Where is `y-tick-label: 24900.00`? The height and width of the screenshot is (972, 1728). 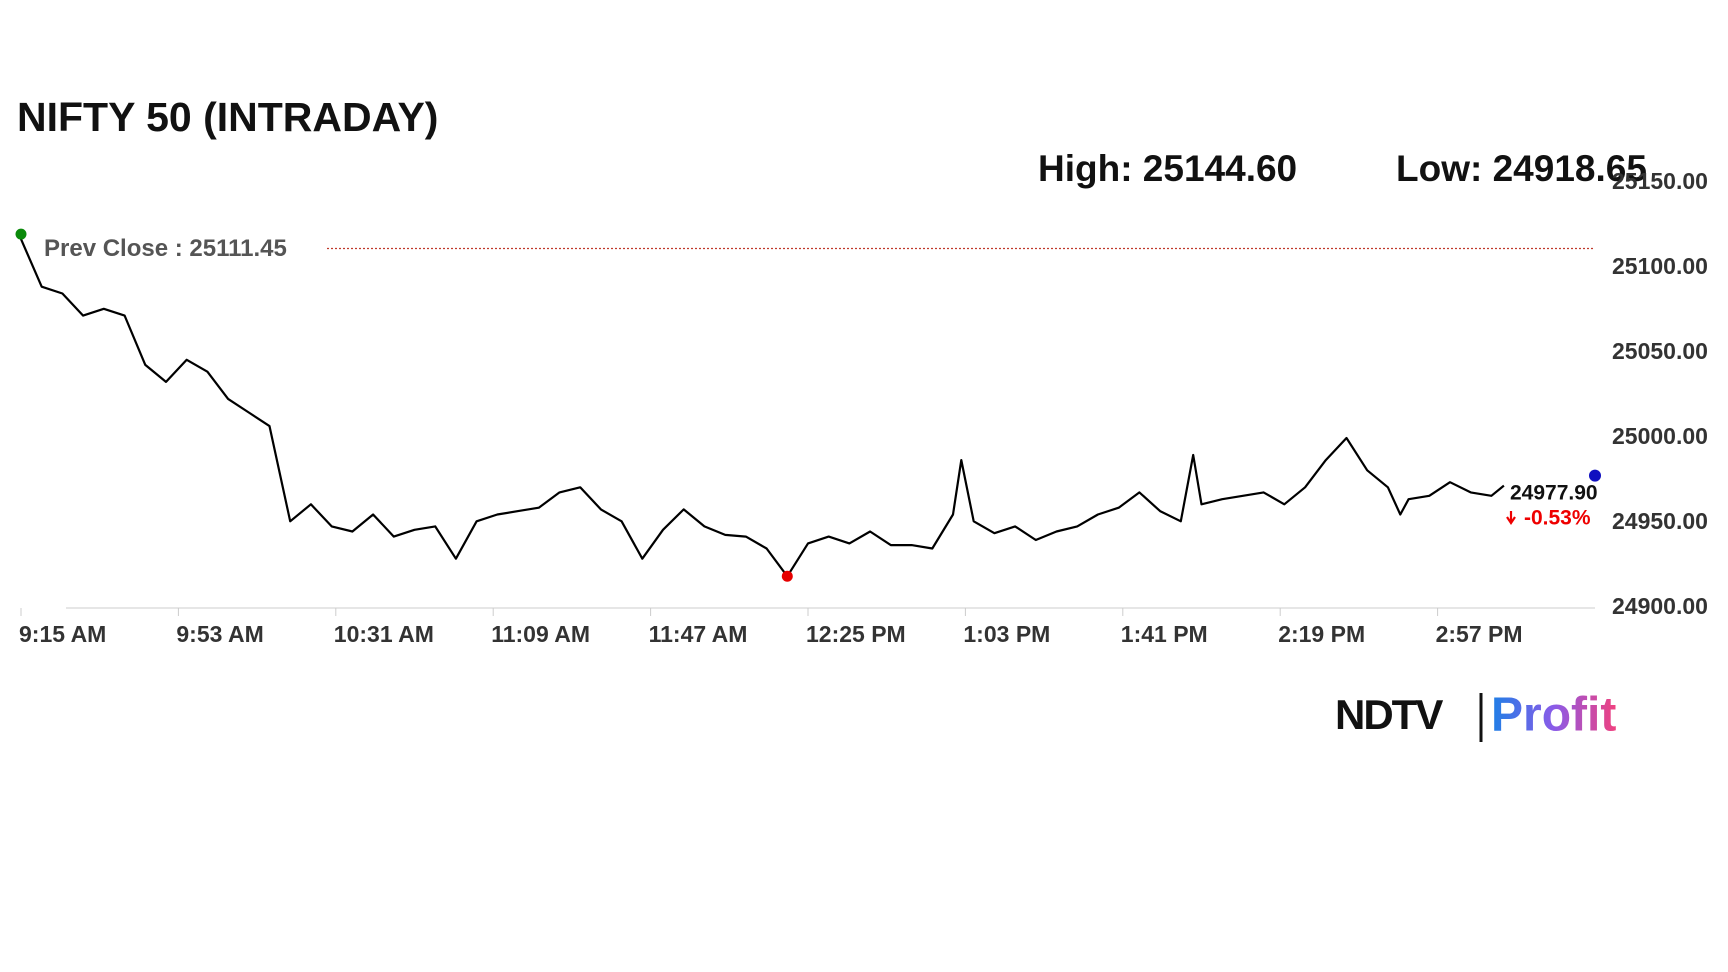 y-tick-label: 24900.00 is located at coordinates (1660, 606).